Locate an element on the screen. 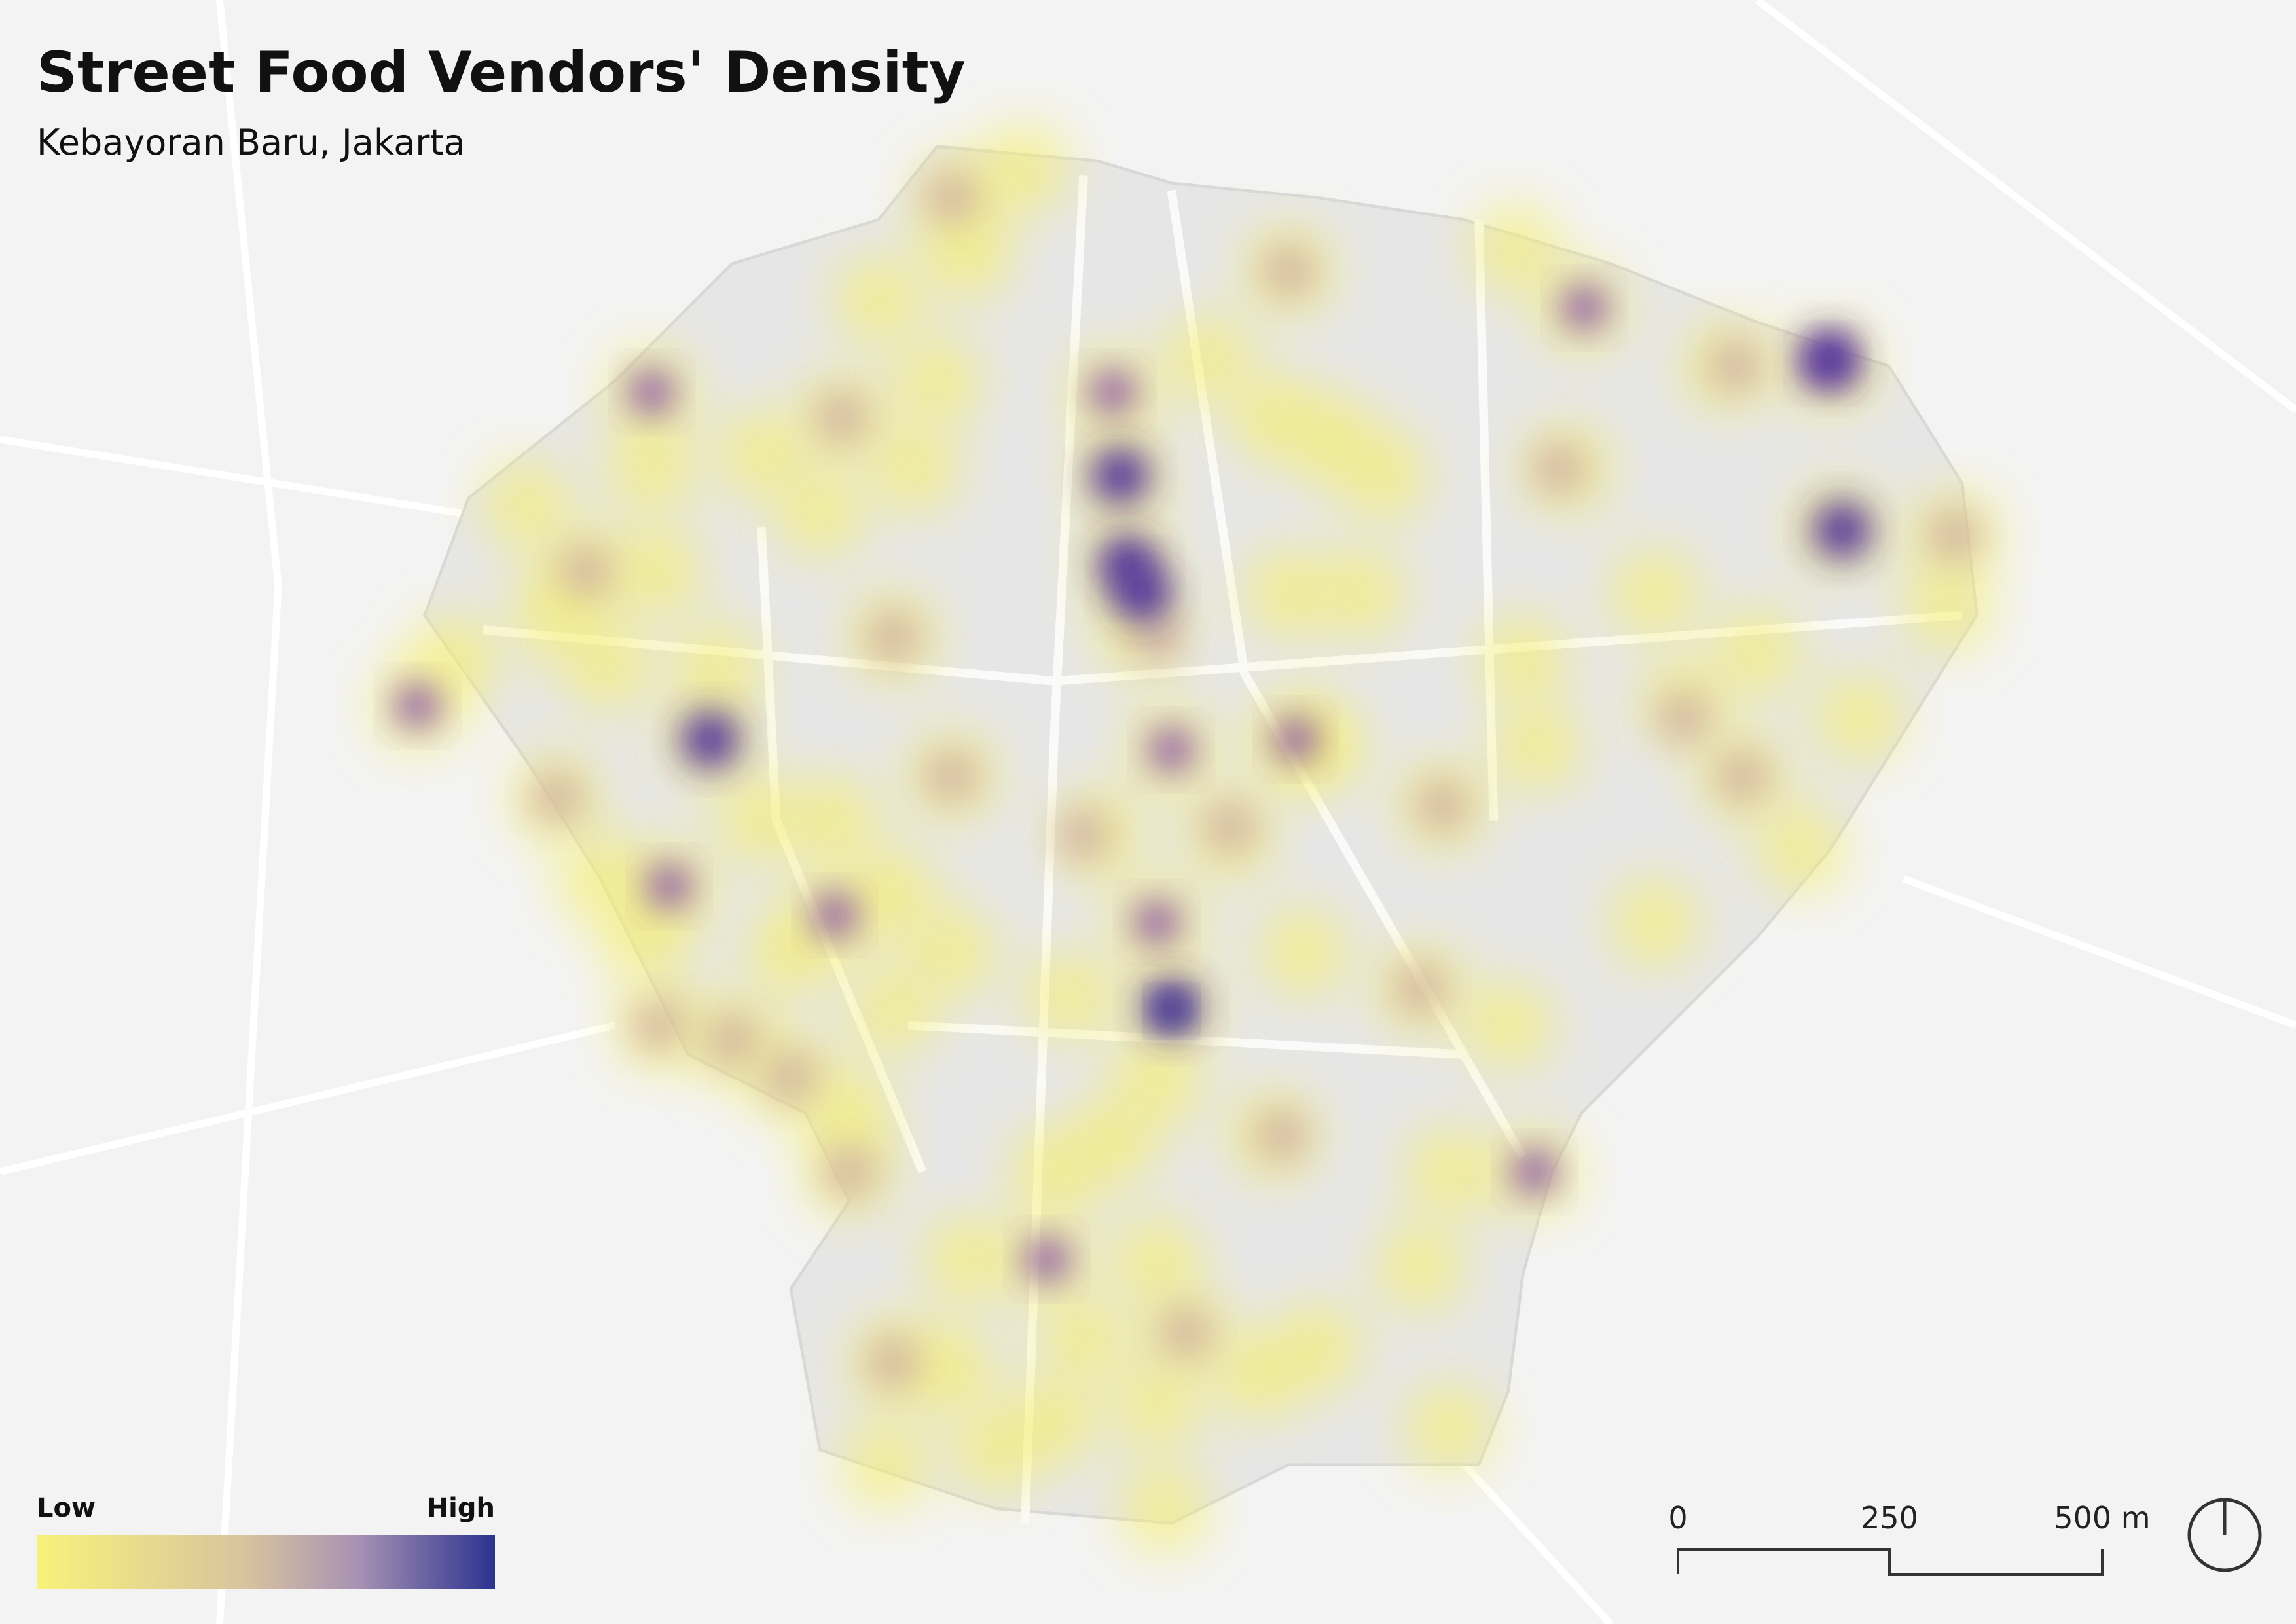  scale-label: 250 is located at coordinates (1889, 1518).